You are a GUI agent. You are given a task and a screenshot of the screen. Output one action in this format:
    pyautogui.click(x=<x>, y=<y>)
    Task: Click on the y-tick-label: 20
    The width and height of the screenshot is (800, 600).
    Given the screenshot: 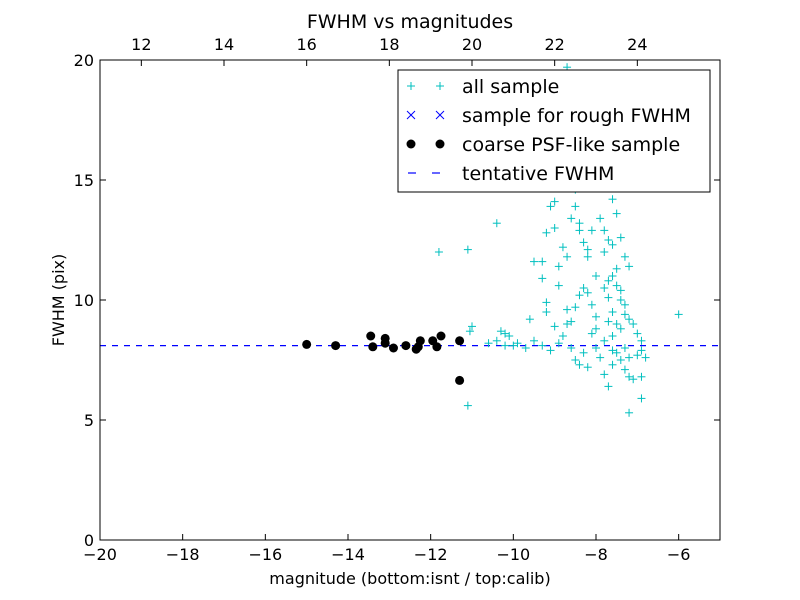 What is the action you would take?
    pyautogui.click(x=84, y=60)
    